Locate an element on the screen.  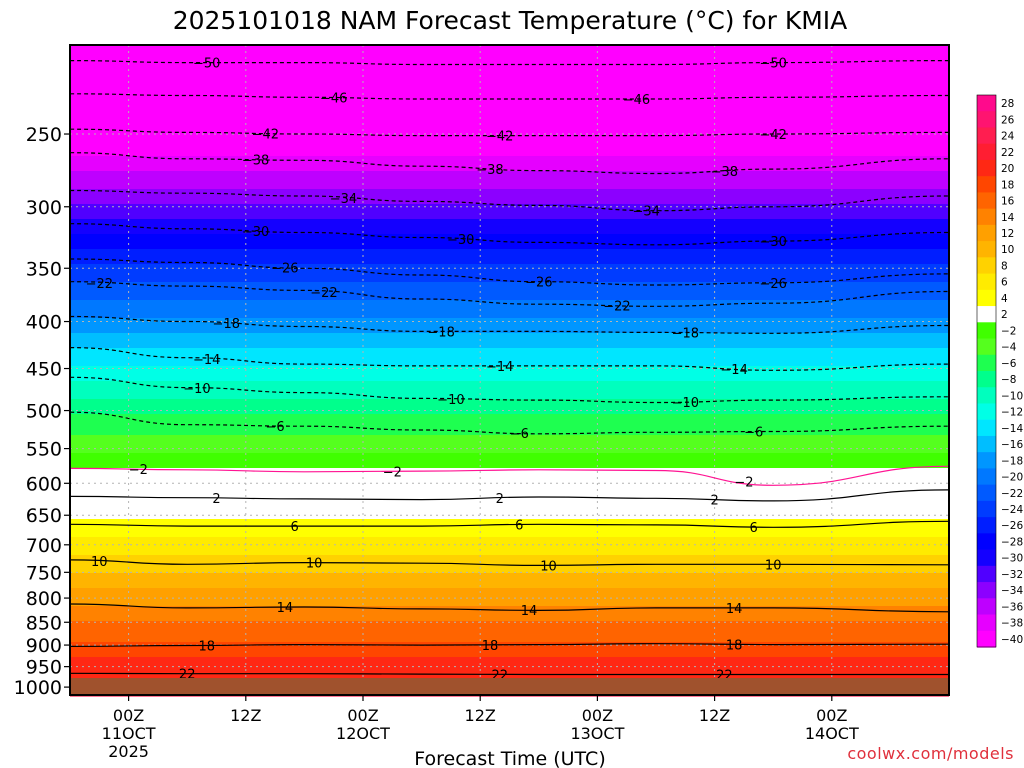
isotherm-label: −14 is located at coordinates (499, 367).